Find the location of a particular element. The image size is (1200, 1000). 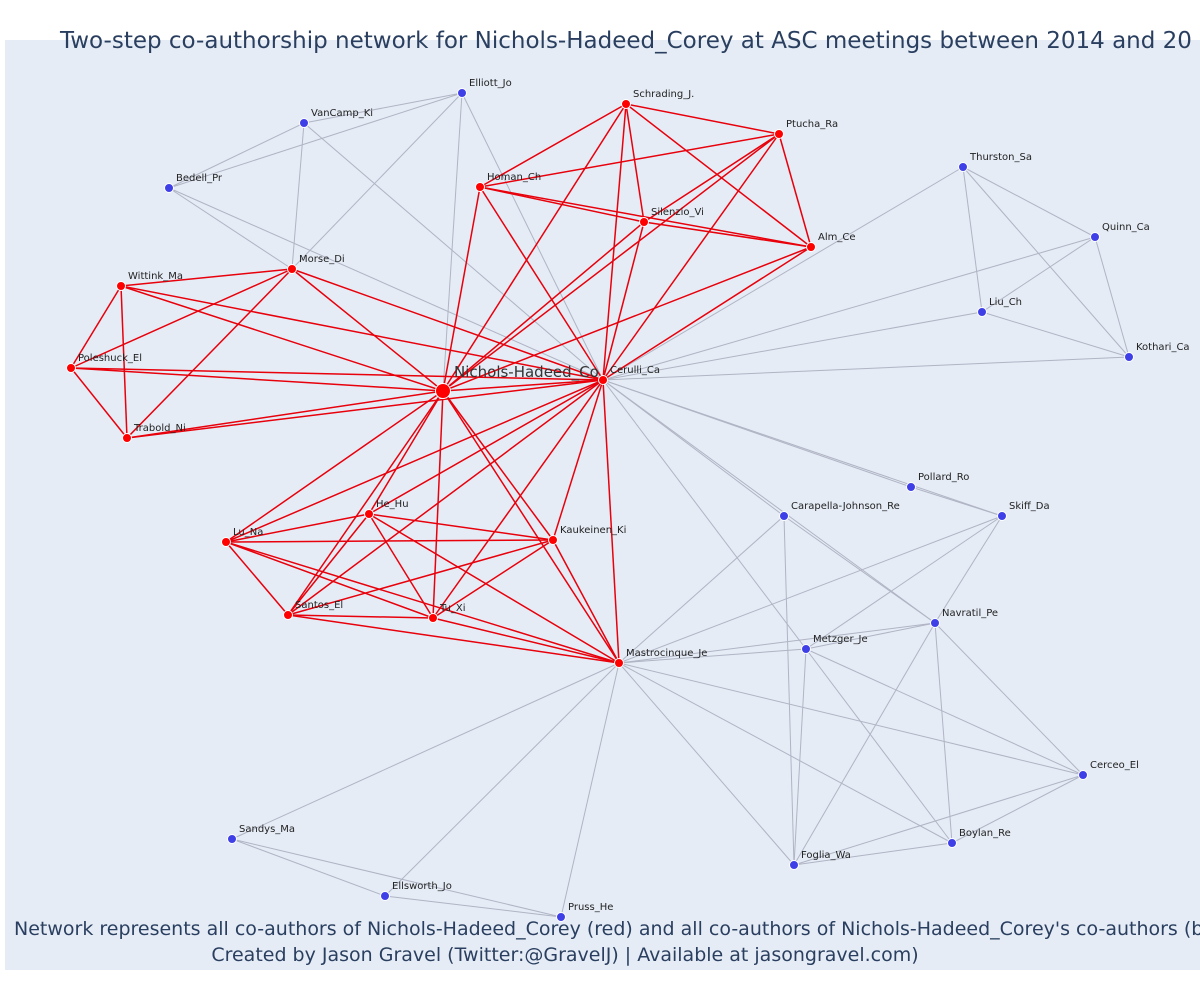

edge-red-Schrading_J-Ptucha_Ra is located at coordinates (702, 119).